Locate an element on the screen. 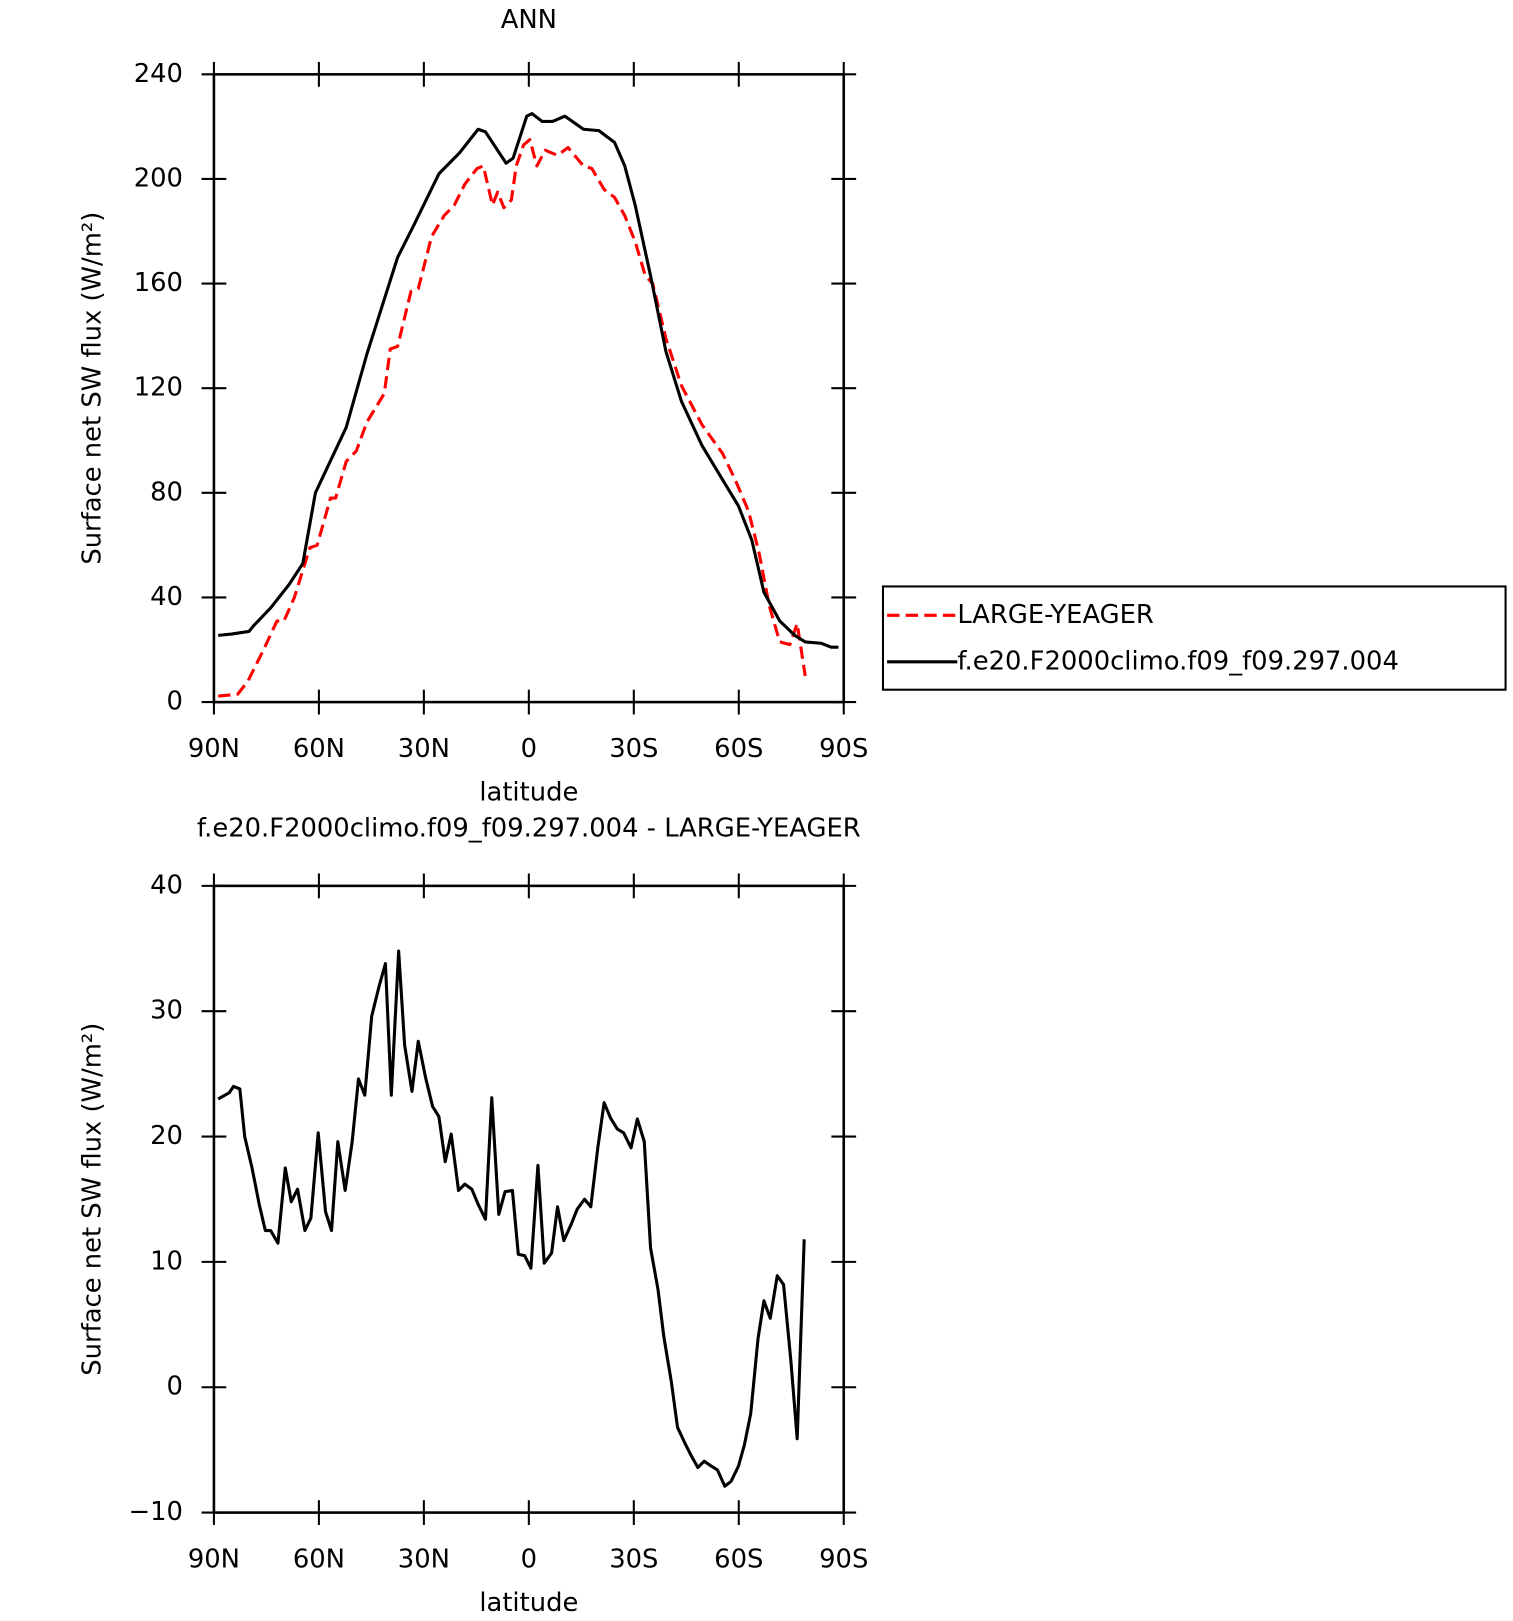 This screenshot has height=1621, width=1513. legend-box is located at coordinates (1194, 638).